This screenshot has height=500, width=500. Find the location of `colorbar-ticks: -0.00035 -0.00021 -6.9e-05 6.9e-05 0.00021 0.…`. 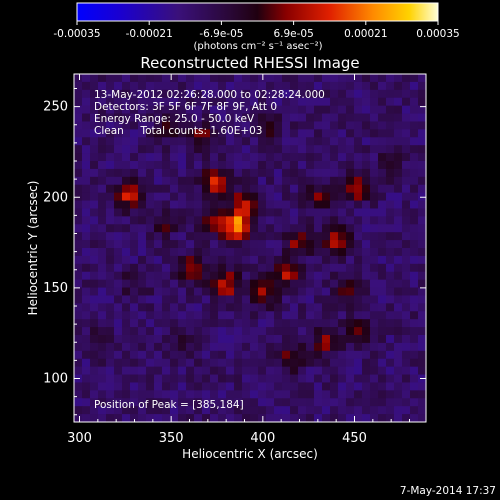

colorbar-ticks: -0.00035 -0.00021 -6.9e-05 6.9e-05 0.00021 0.… is located at coordinates (256, 30).